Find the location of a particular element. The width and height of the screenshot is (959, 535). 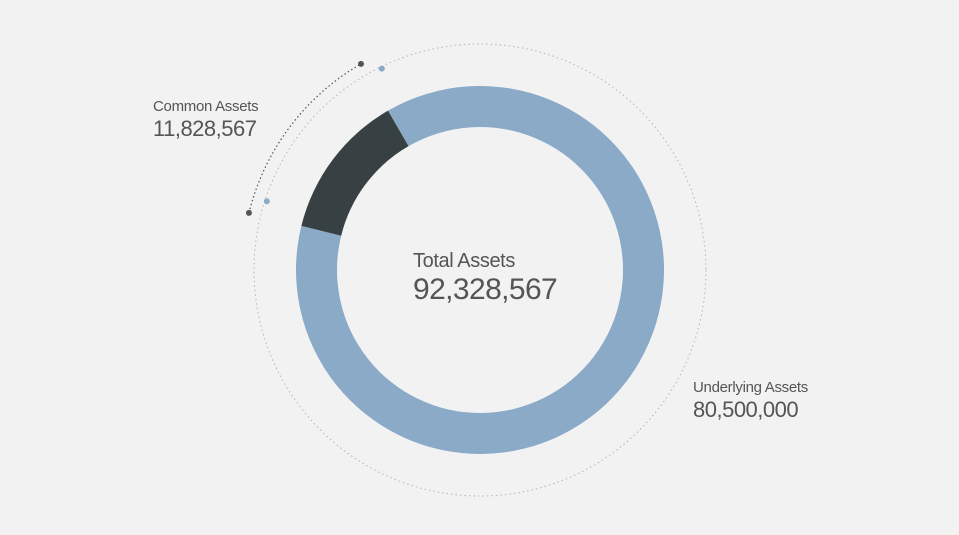

total-assets-name: Total Assets is located at coordinates (464, 261).